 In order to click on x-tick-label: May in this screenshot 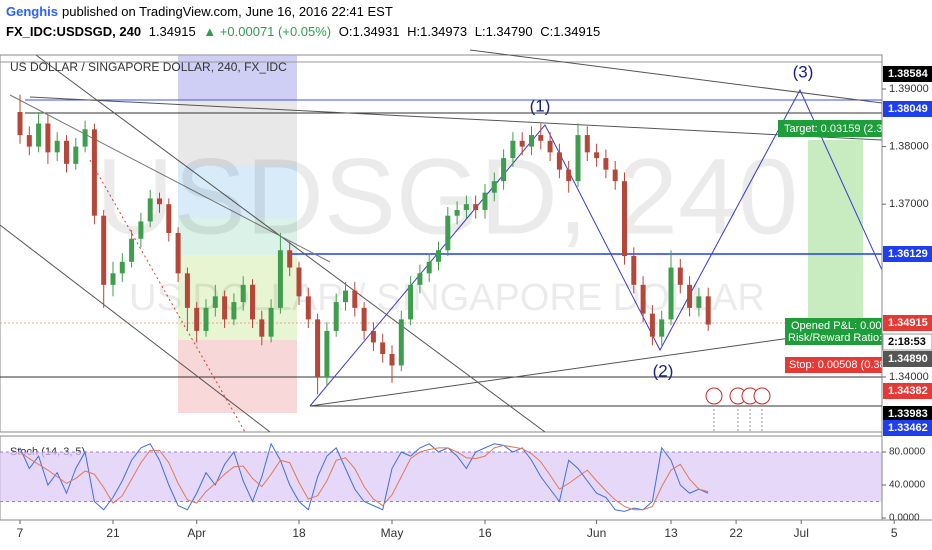, I will do `click(392, 533)`.